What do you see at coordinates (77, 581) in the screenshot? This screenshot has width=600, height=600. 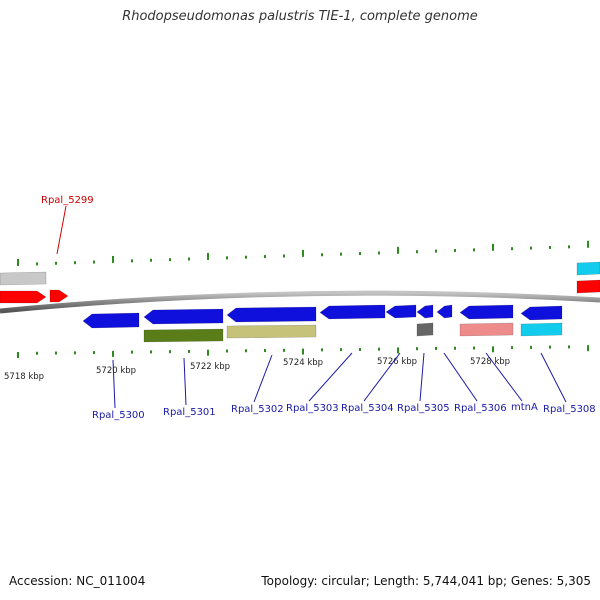 I see `accession-text: Accession: NC_011004` at bounding box center [77, 581].